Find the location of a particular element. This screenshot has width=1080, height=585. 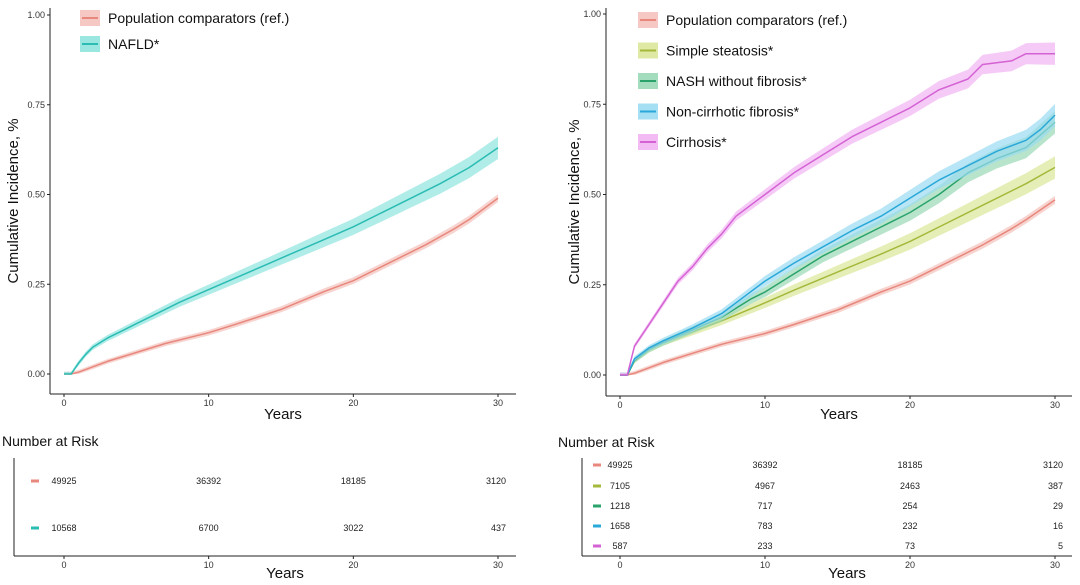

risk-count: 16 is located at coordinates (1058, 526).